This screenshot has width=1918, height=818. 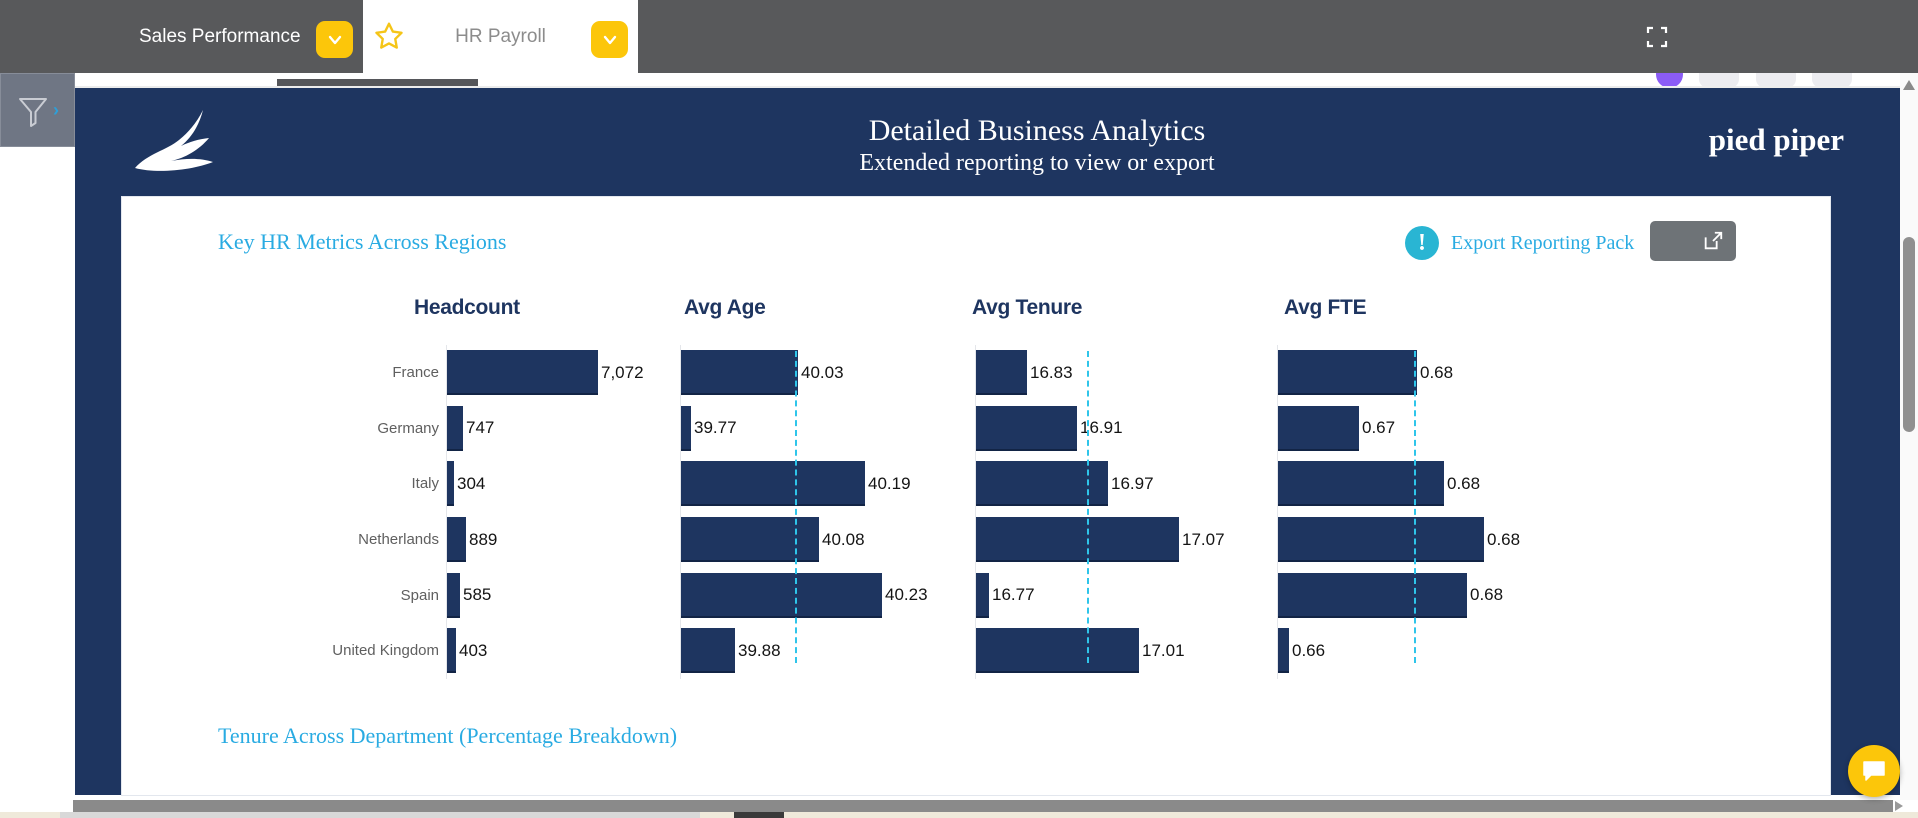 I want to click on tab-hr-payroll: HR Payroll, so click(x=500, y=36).